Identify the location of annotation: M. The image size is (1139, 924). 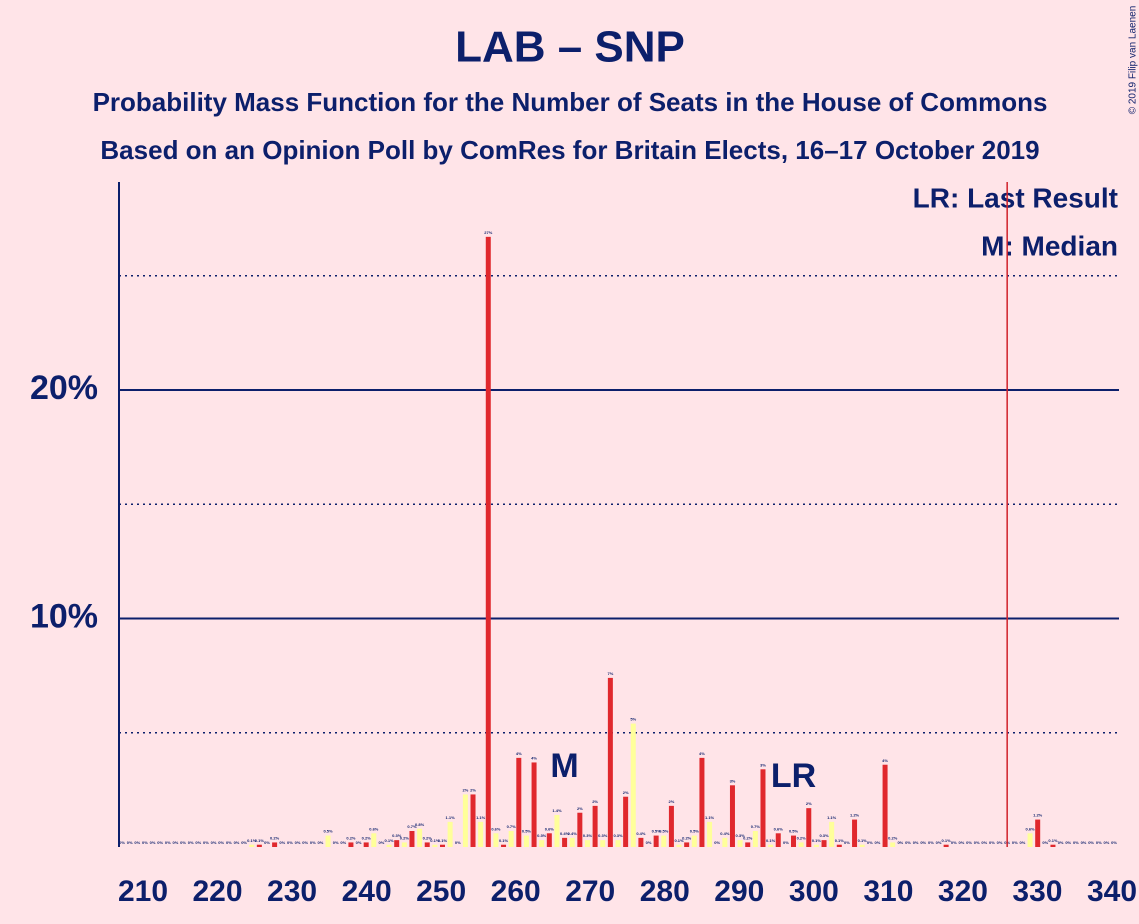
(564, 766).